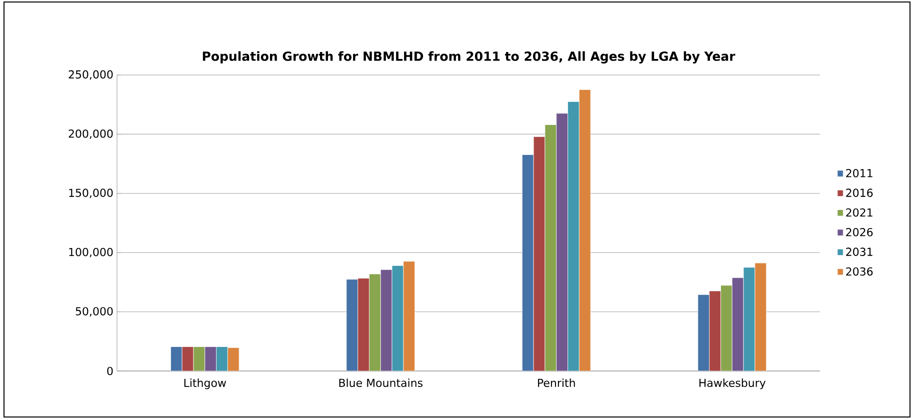  What do you see at coordinates (110, 371) in the screenshot?
I see `y-tick-label: 0` at bounding box center [110, 371].